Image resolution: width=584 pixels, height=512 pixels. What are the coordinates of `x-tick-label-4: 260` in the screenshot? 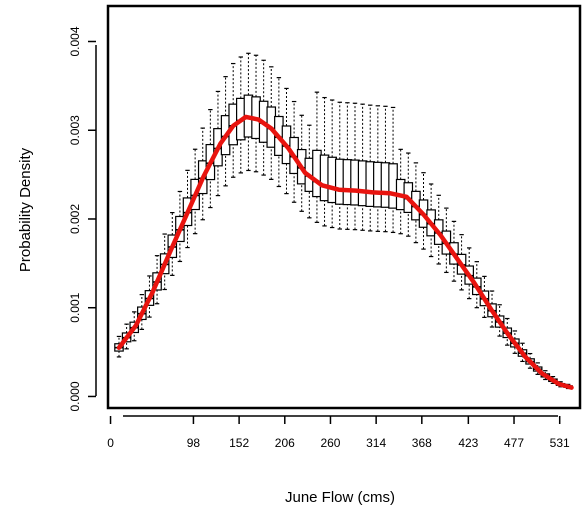 It's located at (330, 443).